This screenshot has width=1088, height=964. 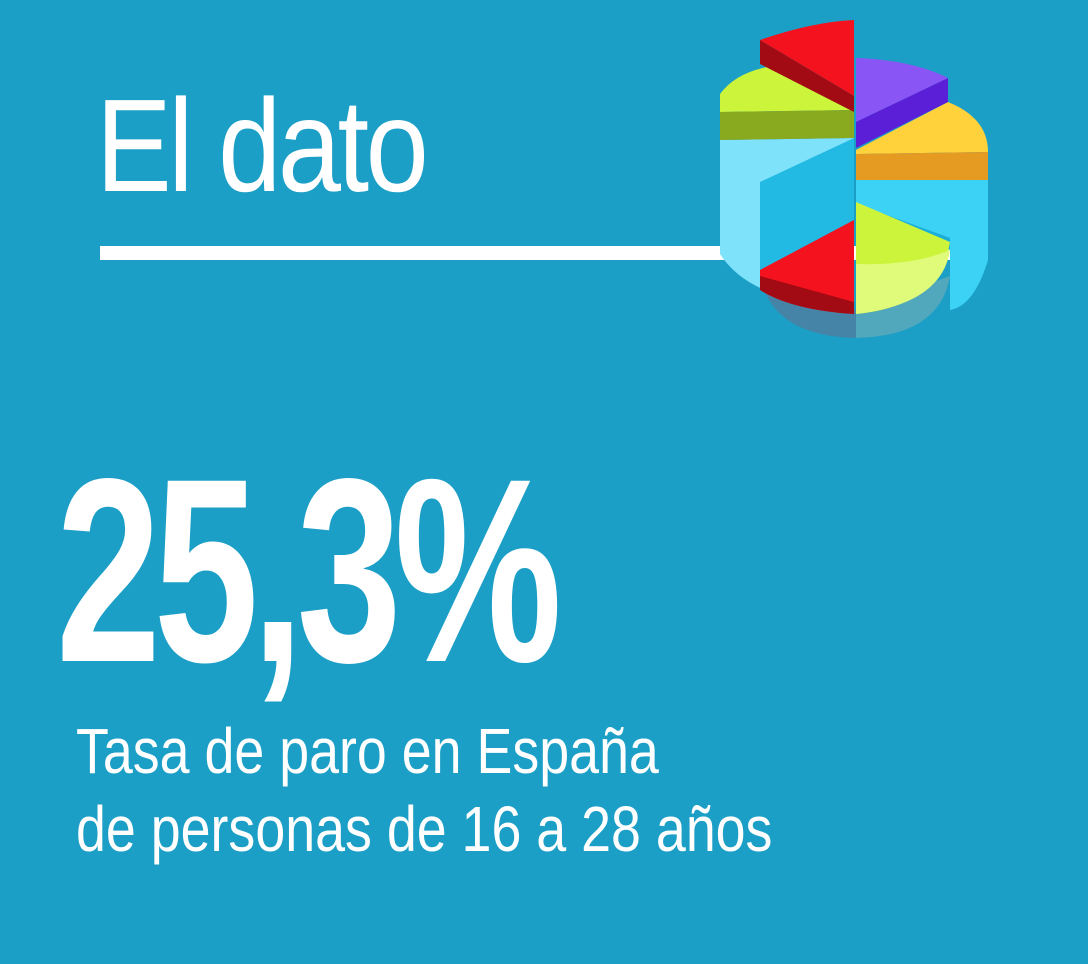 I want to click on pie-slice-red-upper-side, so click(x=807, y=76).